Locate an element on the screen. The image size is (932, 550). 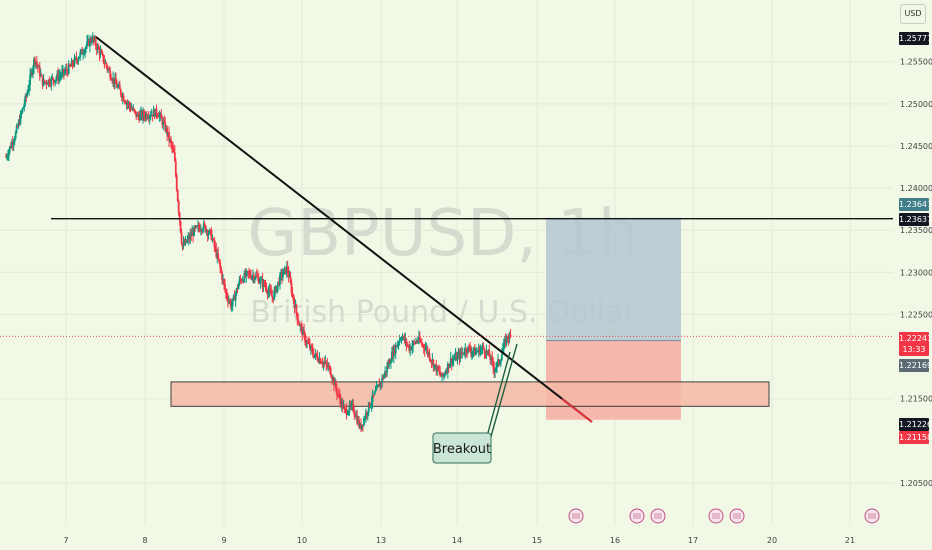
currency-button: USD is located at coordinates (913, 14).